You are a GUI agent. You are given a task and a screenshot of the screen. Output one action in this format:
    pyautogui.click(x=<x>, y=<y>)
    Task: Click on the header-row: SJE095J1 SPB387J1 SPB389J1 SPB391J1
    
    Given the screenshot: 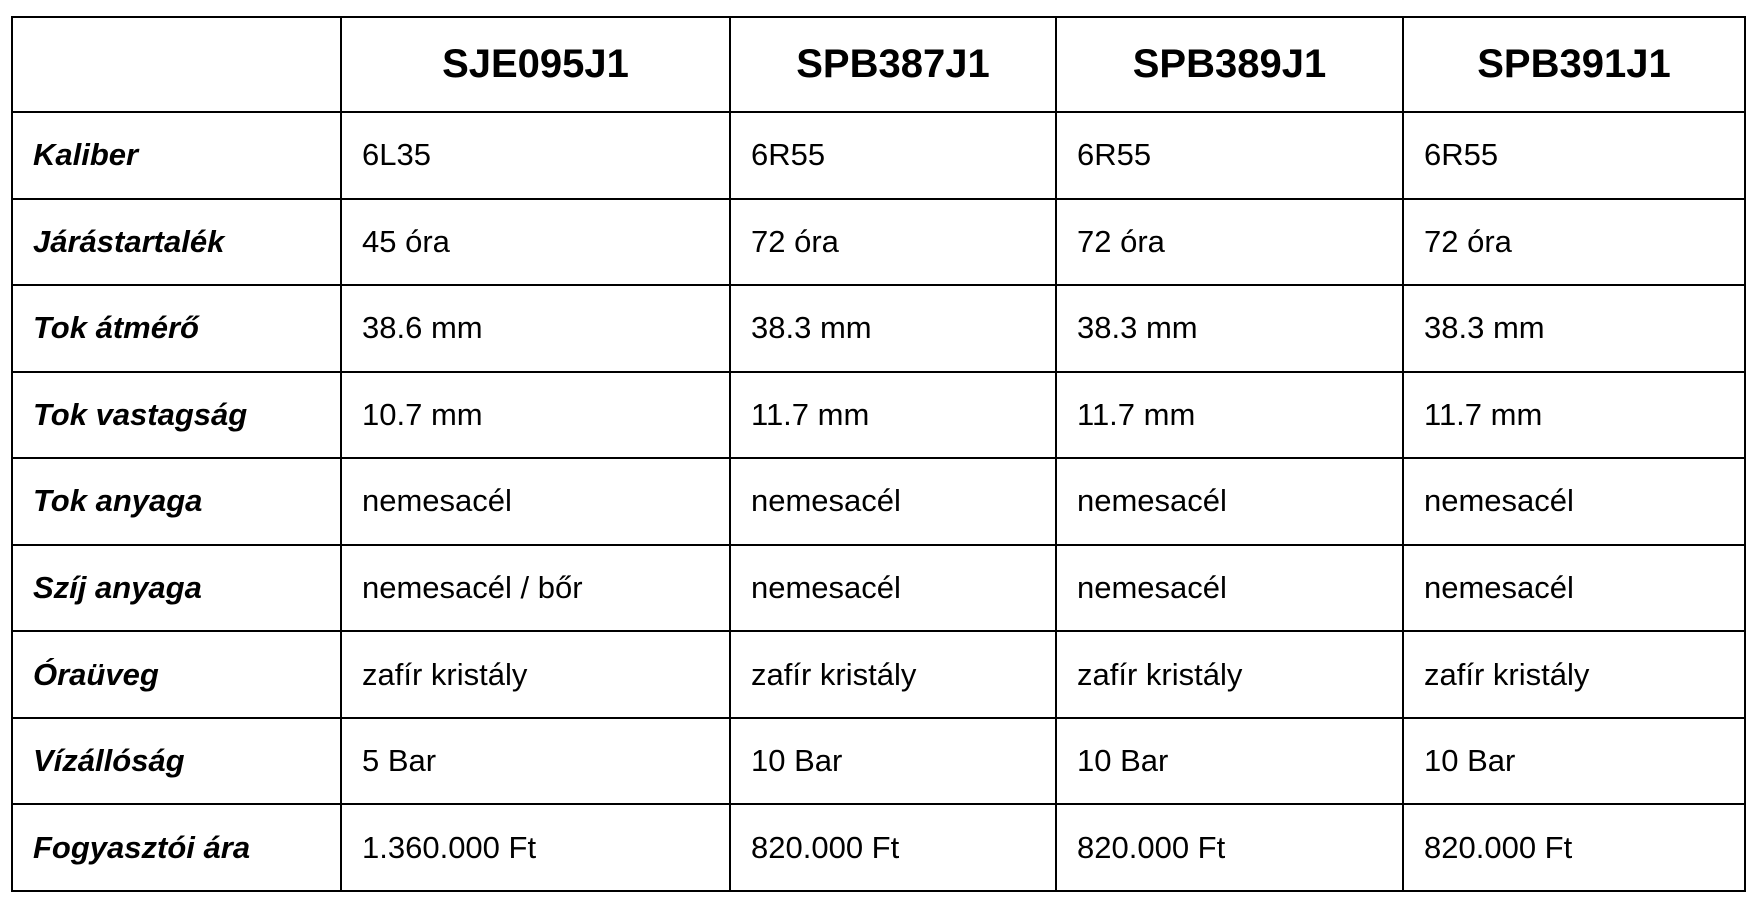 What is the action you would take?
    pyautogui.click(x=878, y=64)
    